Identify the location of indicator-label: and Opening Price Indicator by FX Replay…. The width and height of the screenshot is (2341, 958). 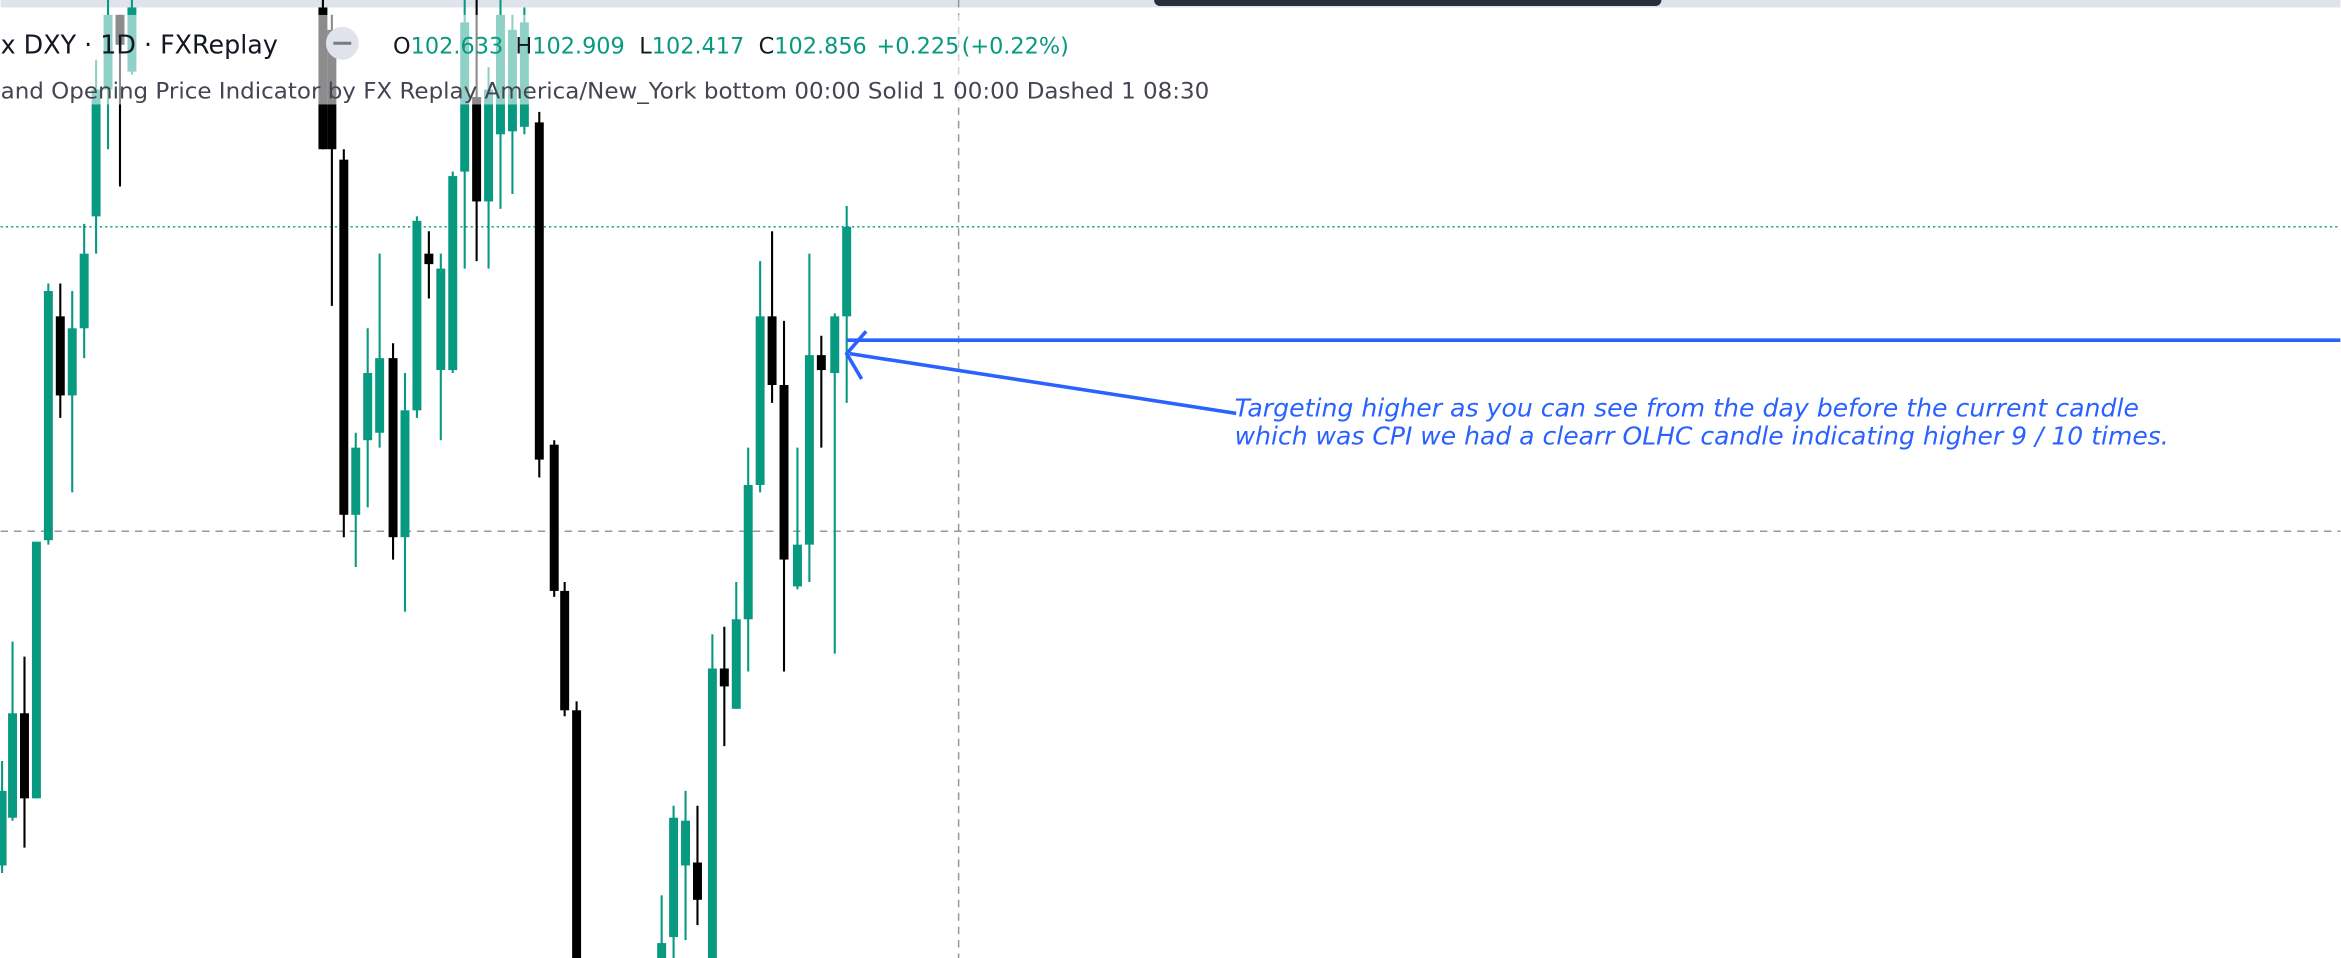
(605, 91).